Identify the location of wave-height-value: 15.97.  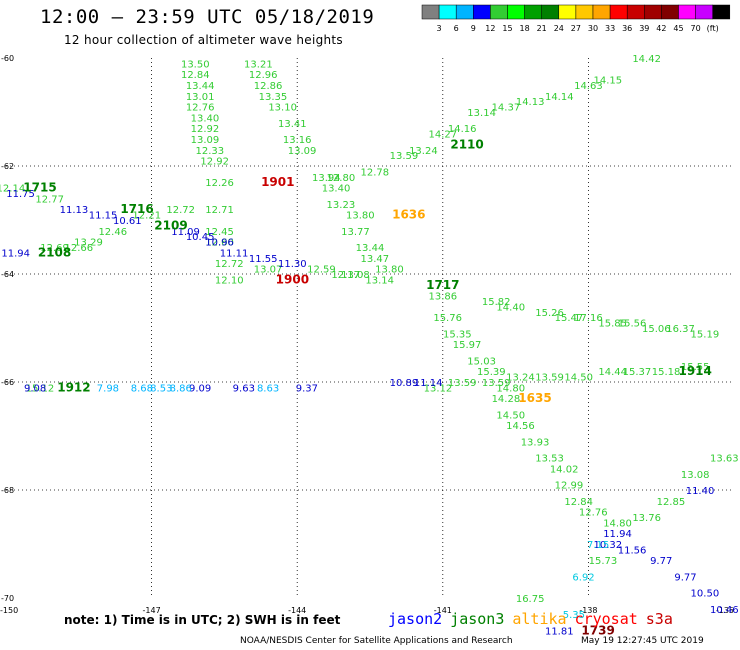
(467, 345).